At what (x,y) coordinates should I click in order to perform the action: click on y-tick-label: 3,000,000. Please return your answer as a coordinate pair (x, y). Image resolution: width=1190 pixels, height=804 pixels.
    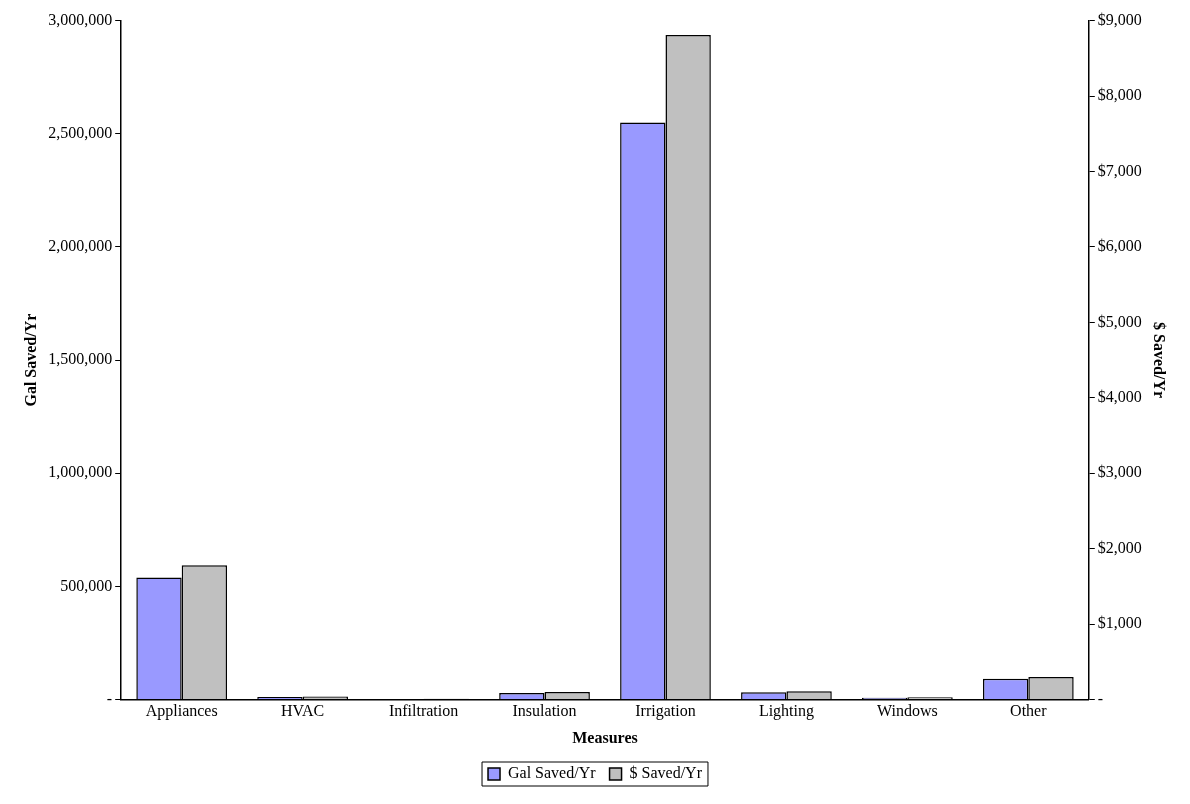
    Looking at the image, I should click on (80, 19).